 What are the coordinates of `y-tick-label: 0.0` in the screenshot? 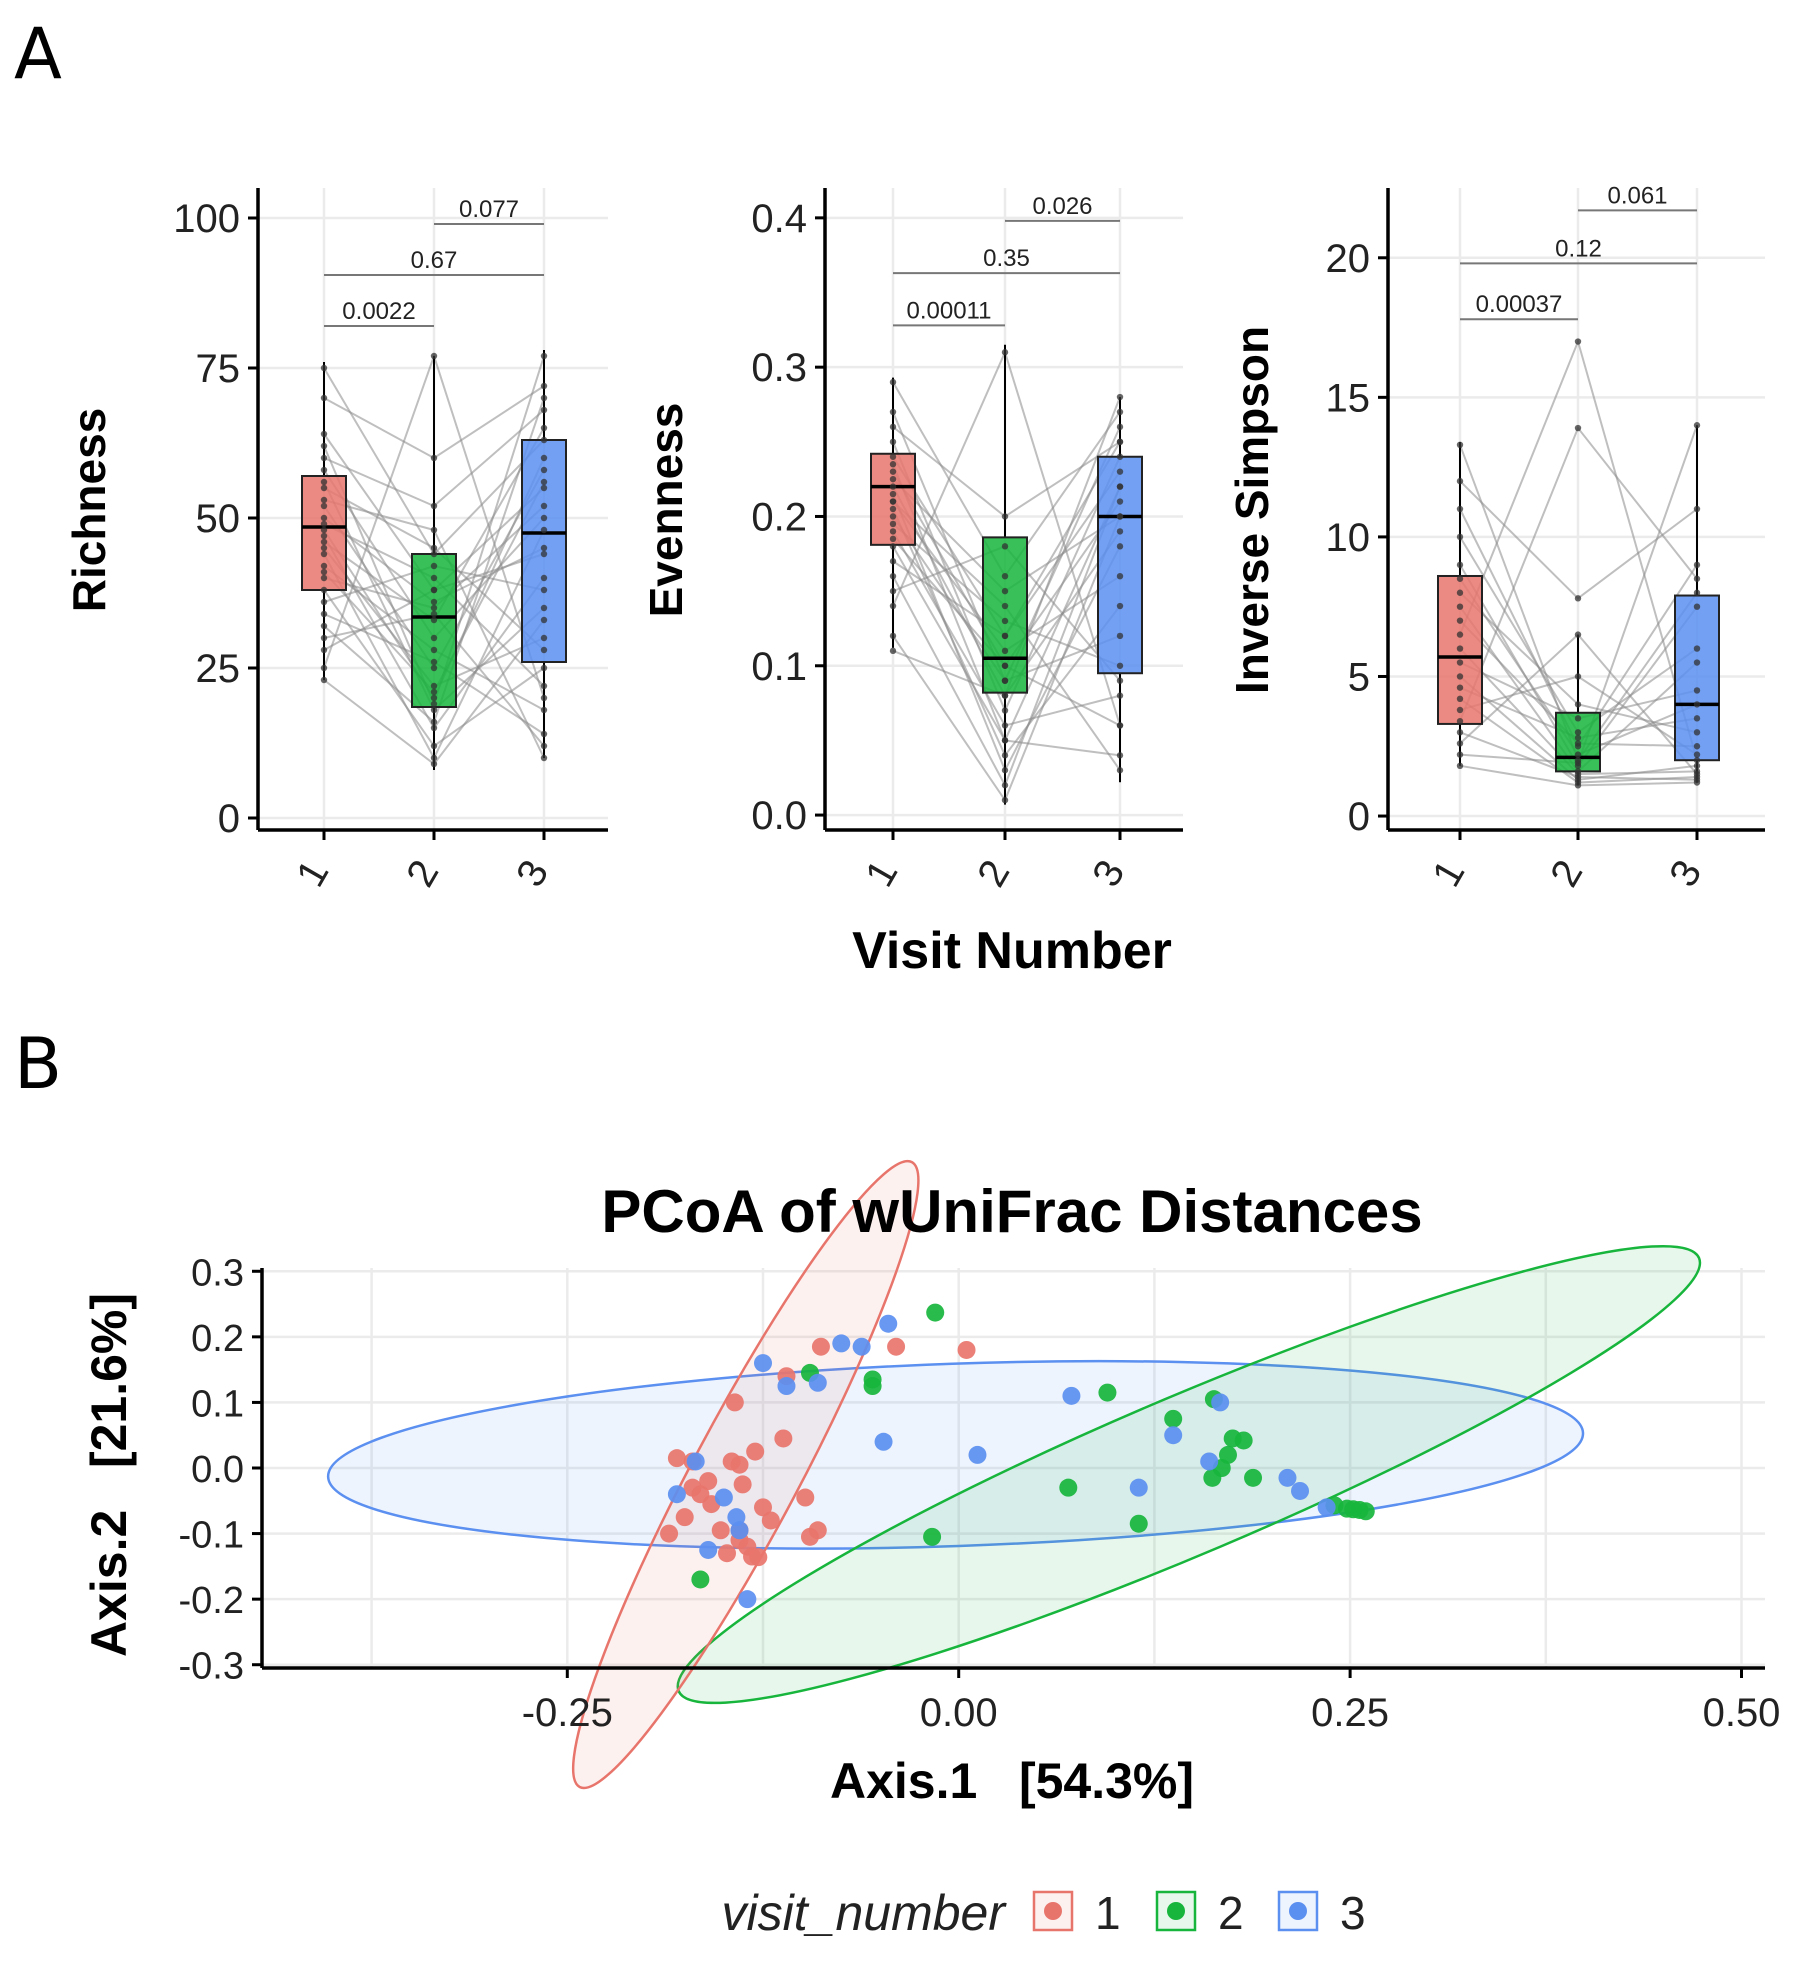 It's located at (779, 816).